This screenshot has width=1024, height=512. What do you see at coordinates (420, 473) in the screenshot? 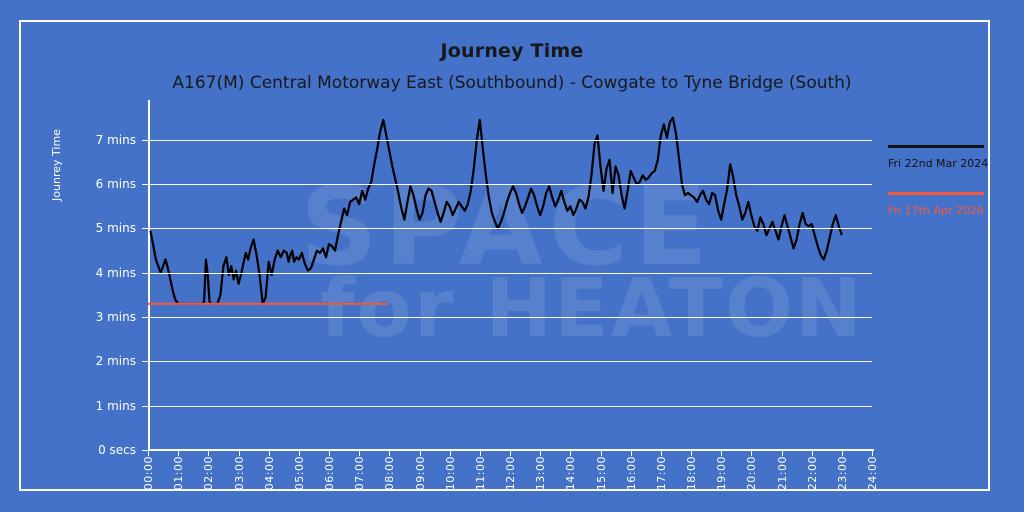
I see `x-tick-label: 09:00` at bounding box center [420, 473].